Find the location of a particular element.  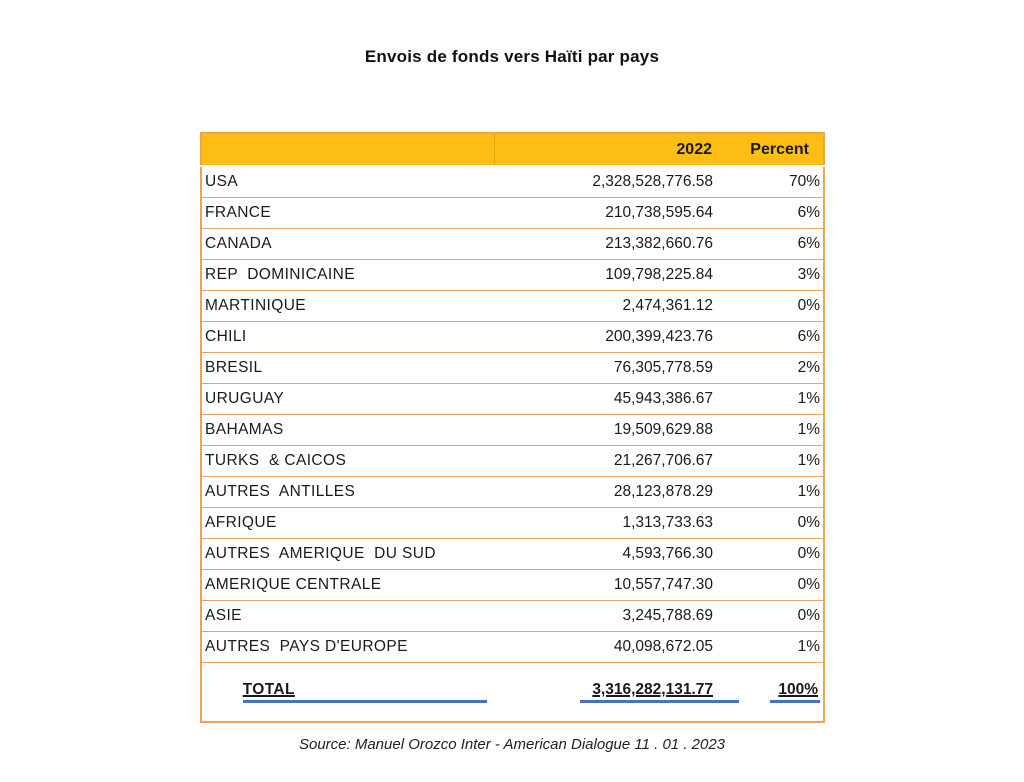

table-row: USA 2,328,528,776.58 70% is located at coordinates (512, 182).